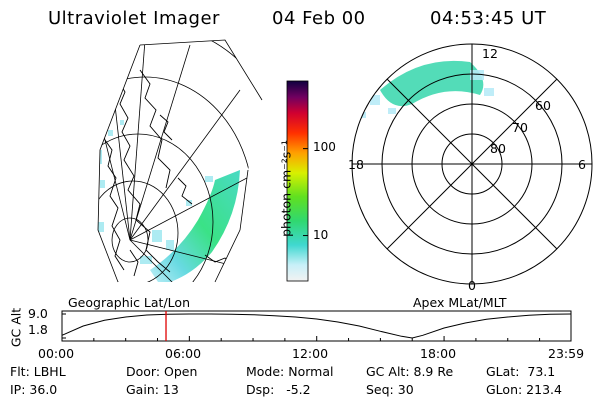 This screenshot has width=600, height=400. I want to click on aurora-band, so click(195, 226).